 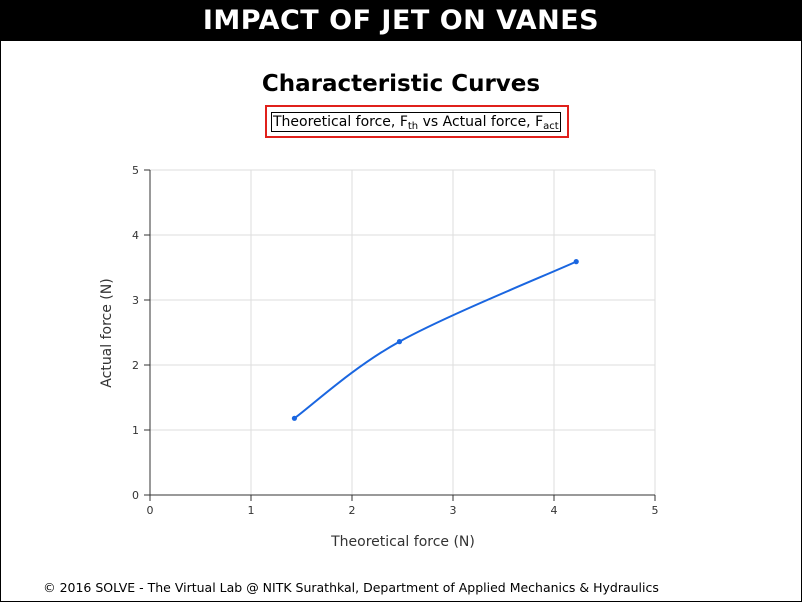 I want to click on subtitle-sub-act: act, so click(x=551, y=126).